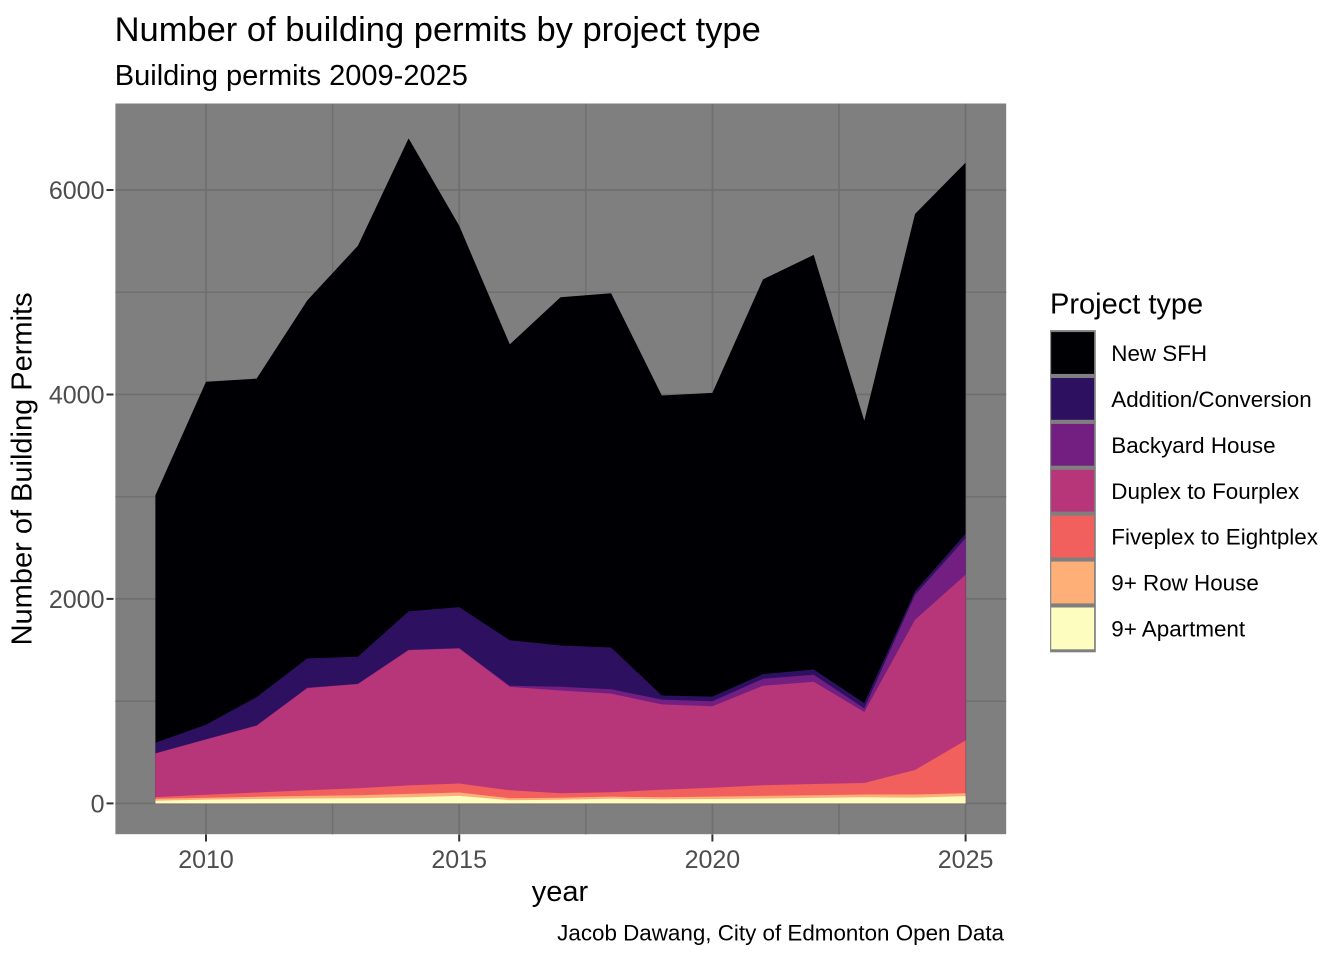 This screenshot has width=1344, height=960. I want to click on svg-text:Jacob Dawang, City of Edmonton: Jacob Dawang, City of Edmonton Open Data, so click(780, 933).